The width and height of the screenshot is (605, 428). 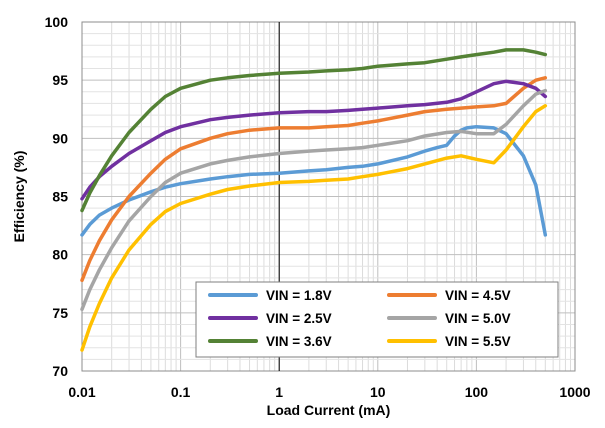 What do you see at coordinates (299, 295) in the screenshot?
I see `legend-label: VIN = 1.8V` at bounding box center [299, 295].